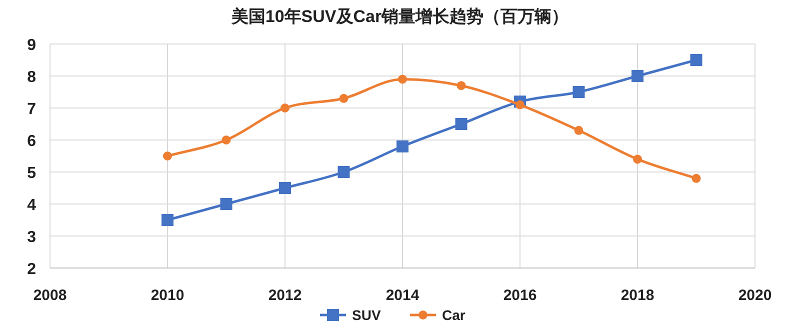 Image resolution: width=800 pixels, height=332 pixels. Describe the element at coordinates (637, 295) in the screenshot. I see `x-tick-label: 2018` at that location.